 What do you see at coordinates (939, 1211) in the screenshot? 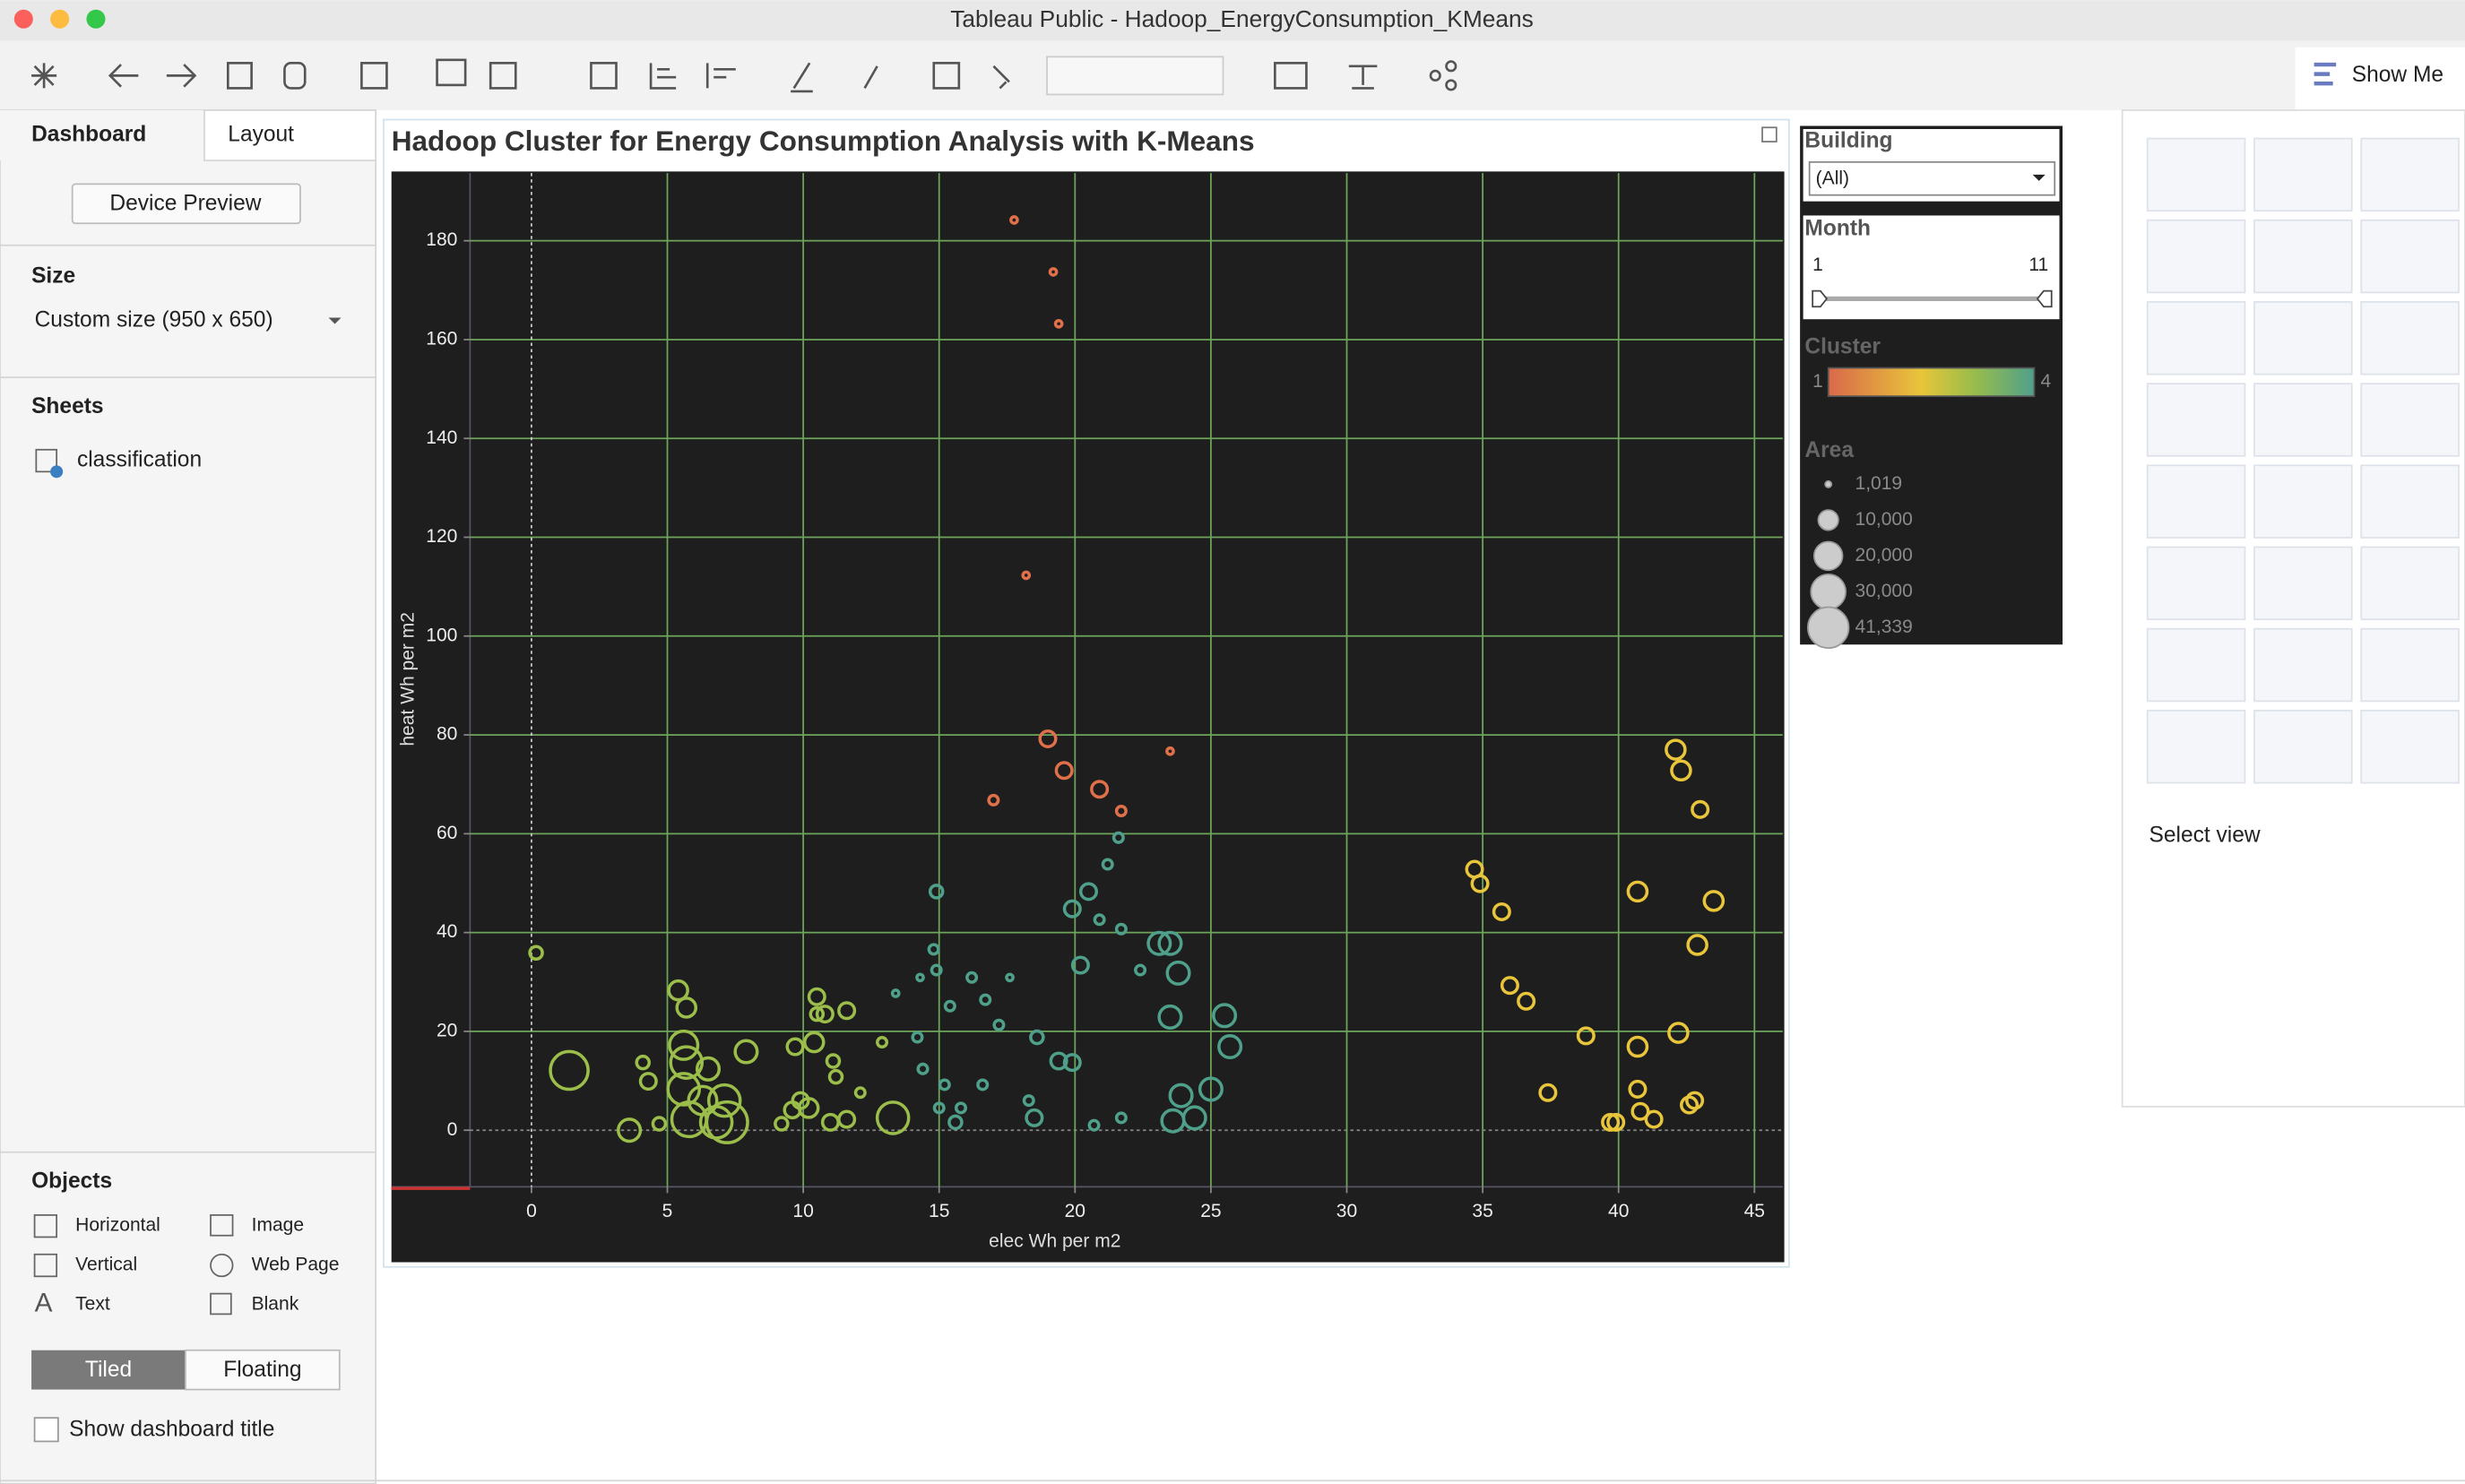
I see `x-tick-label: 15` at bounding box center [939, 1211].